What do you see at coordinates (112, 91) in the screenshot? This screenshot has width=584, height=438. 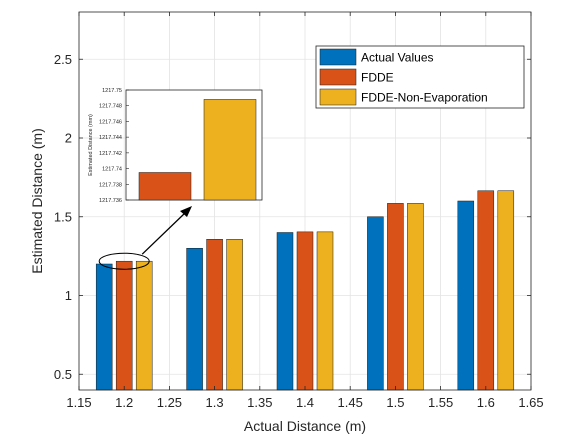 I see `inset-y-tick-label: 1217.75` at bounding box center [112, 91].